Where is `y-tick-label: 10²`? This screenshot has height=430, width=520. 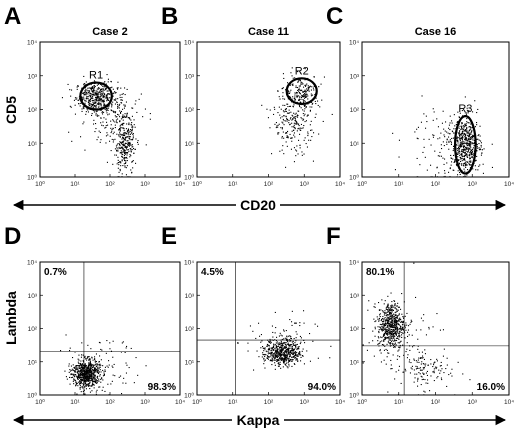
y-tick-label: 10² is located at coordinates (33, 110).